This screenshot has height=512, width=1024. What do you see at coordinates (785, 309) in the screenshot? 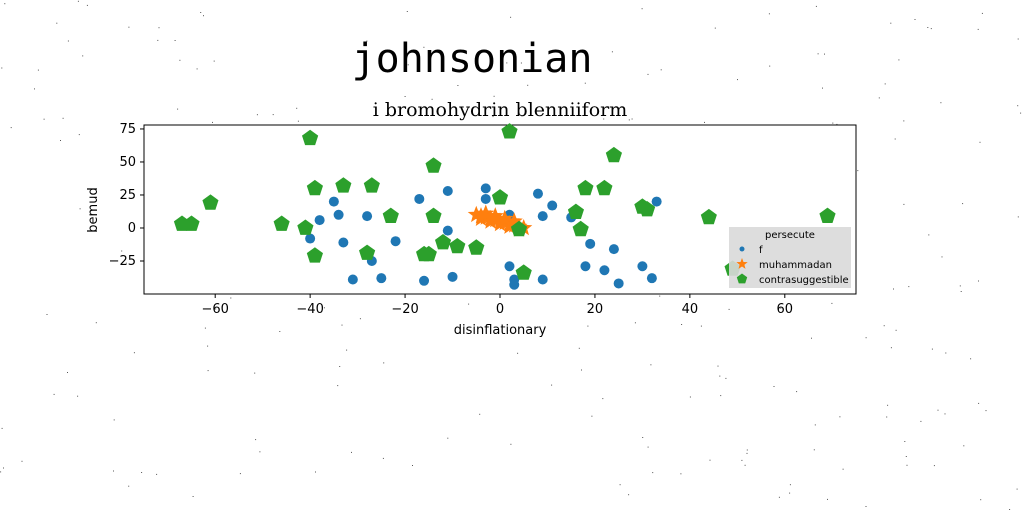
I see `x-tick-label: 60` at bounding box center [785, 309].